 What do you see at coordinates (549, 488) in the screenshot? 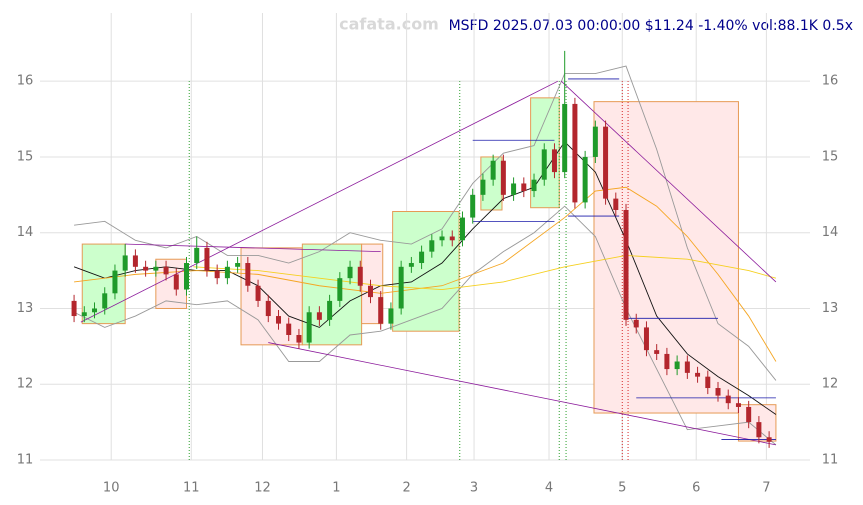
I see `x-tick-label: 4` at bounding box center [549, 488].